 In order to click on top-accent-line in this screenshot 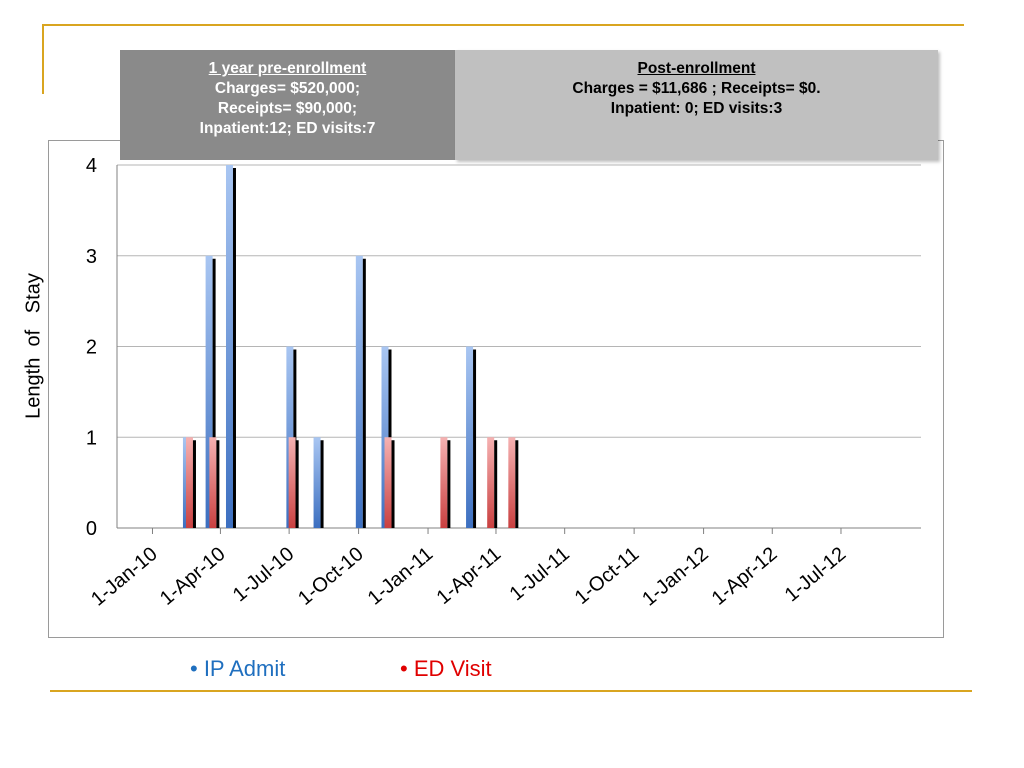, I will do `click(504, 25)`.